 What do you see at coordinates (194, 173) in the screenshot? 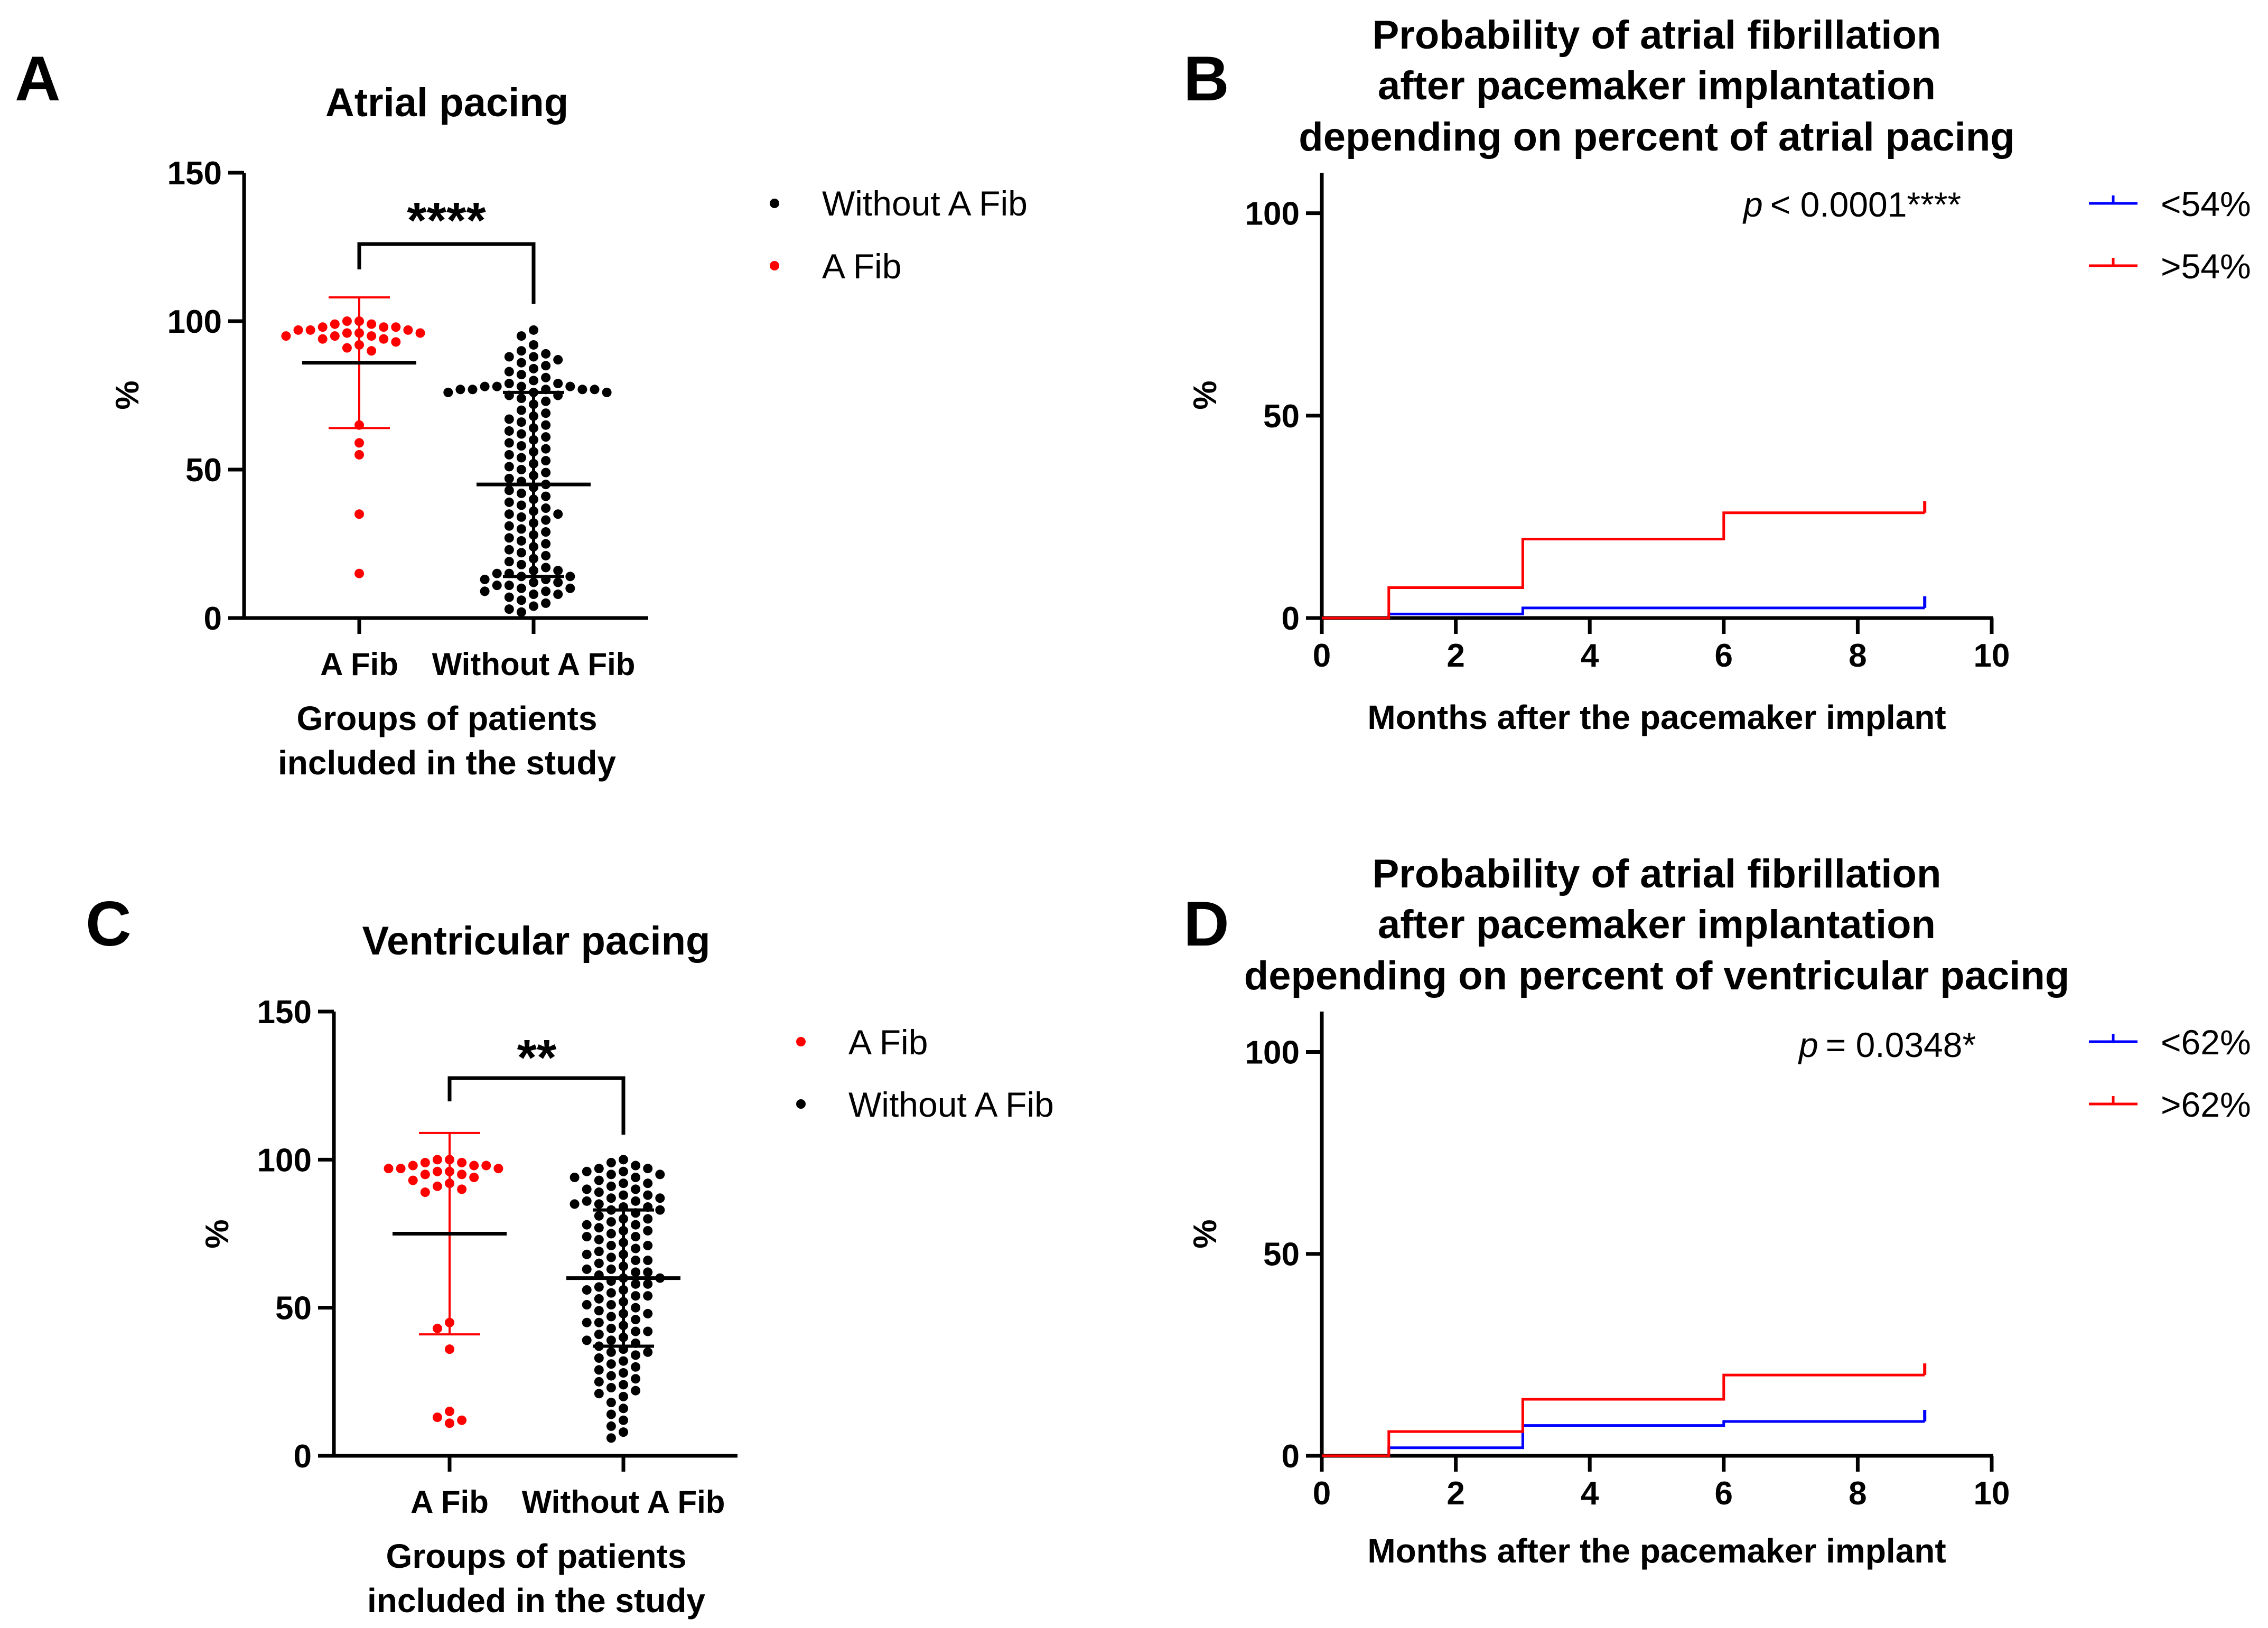
I see `y-tick-label: 150` at bounding box center [194, 173].